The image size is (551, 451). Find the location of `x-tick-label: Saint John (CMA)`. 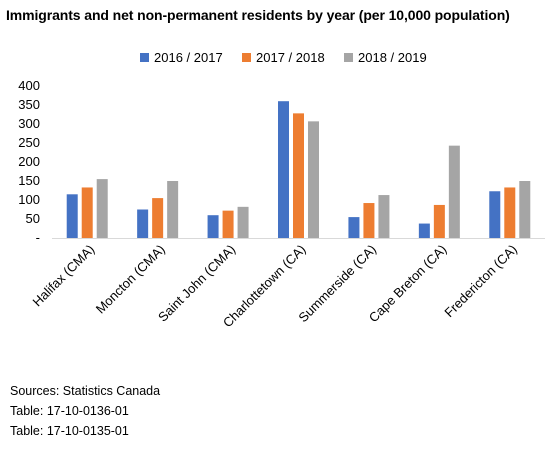

x-tick-label: Saint John (CMA) is located at coordinates (196, 283).